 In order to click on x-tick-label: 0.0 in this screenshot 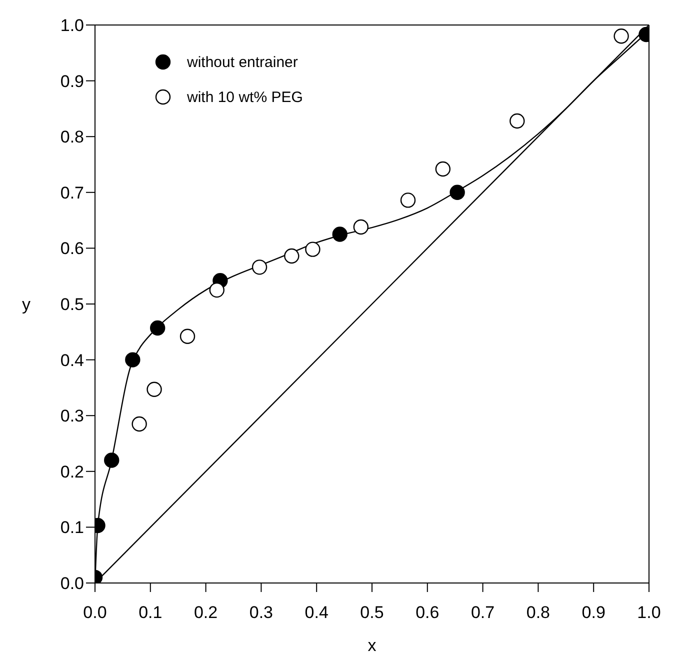, I will do `click(95, 612)`.